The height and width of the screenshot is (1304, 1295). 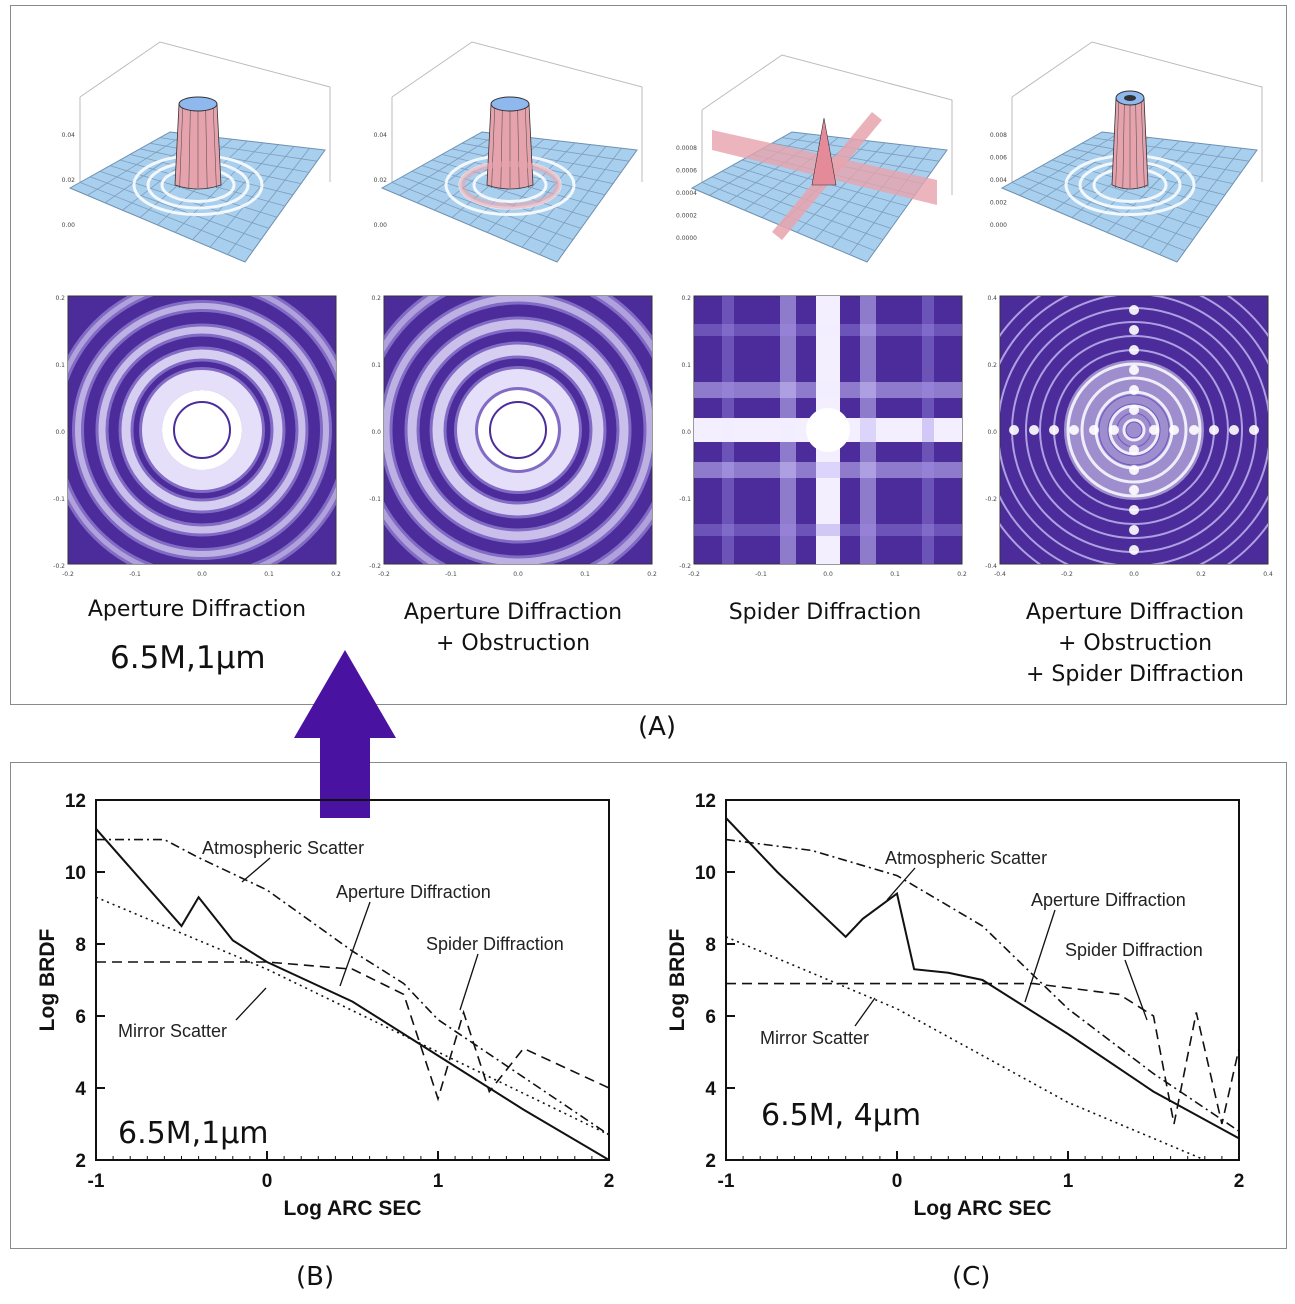 I want to click on surface-z-tick: 0.008, so click(x=998, y=135).